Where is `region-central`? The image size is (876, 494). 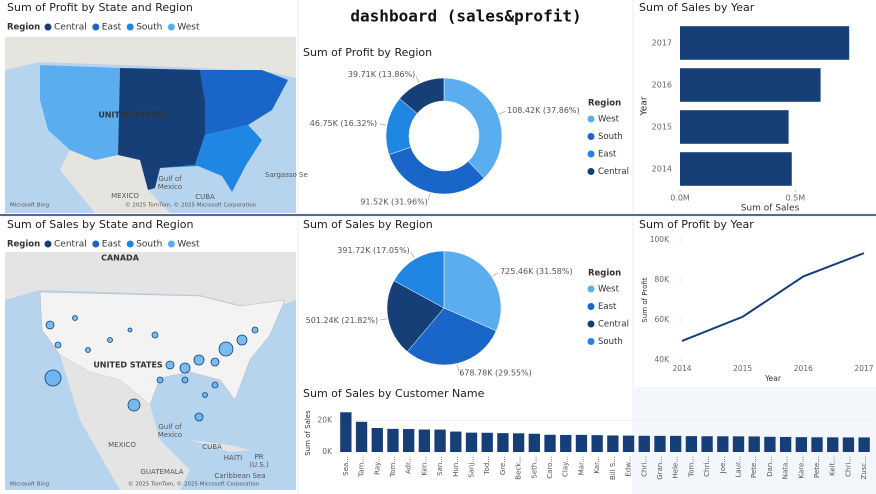 region-central is located at coordinates (161, 129).